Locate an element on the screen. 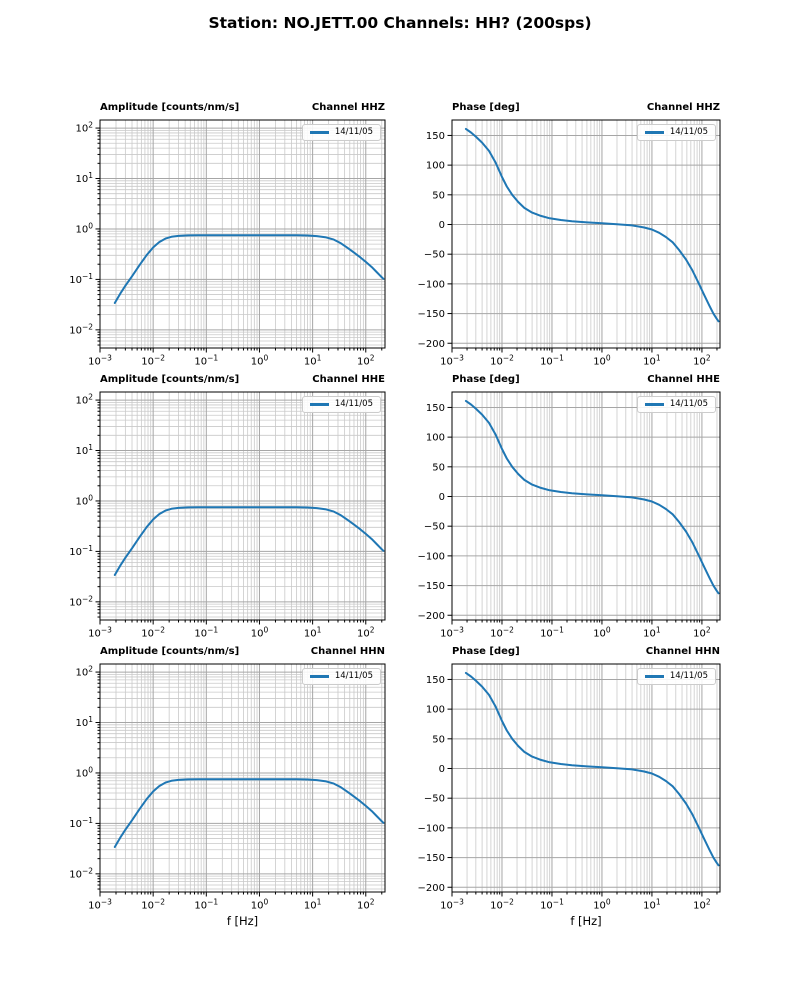  axis-title-channel-hhe: Channel HHE is located at coordinates (348, 379).